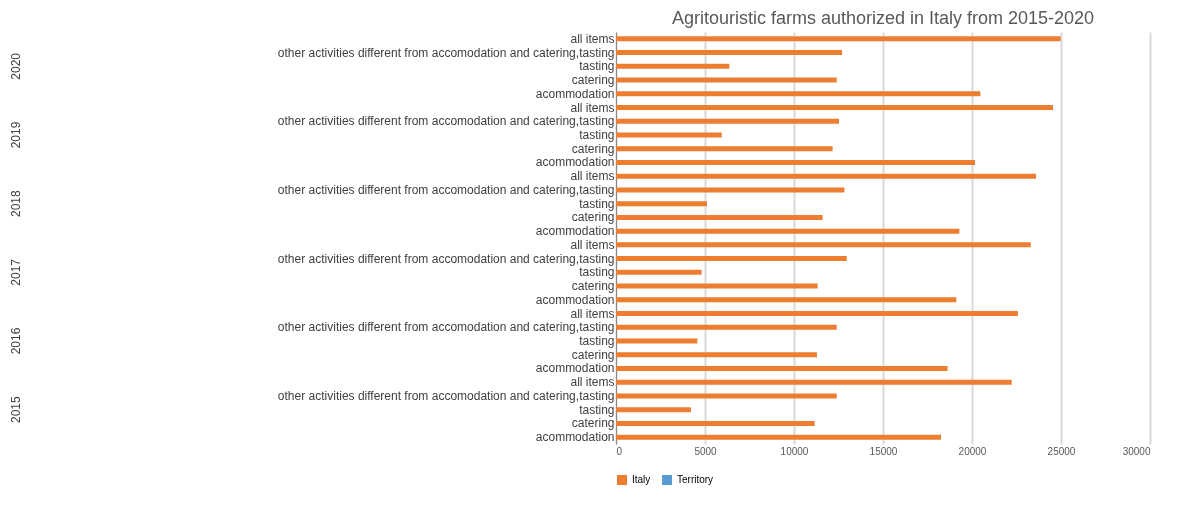  I want to click on text: 2015, so click(16, 410).